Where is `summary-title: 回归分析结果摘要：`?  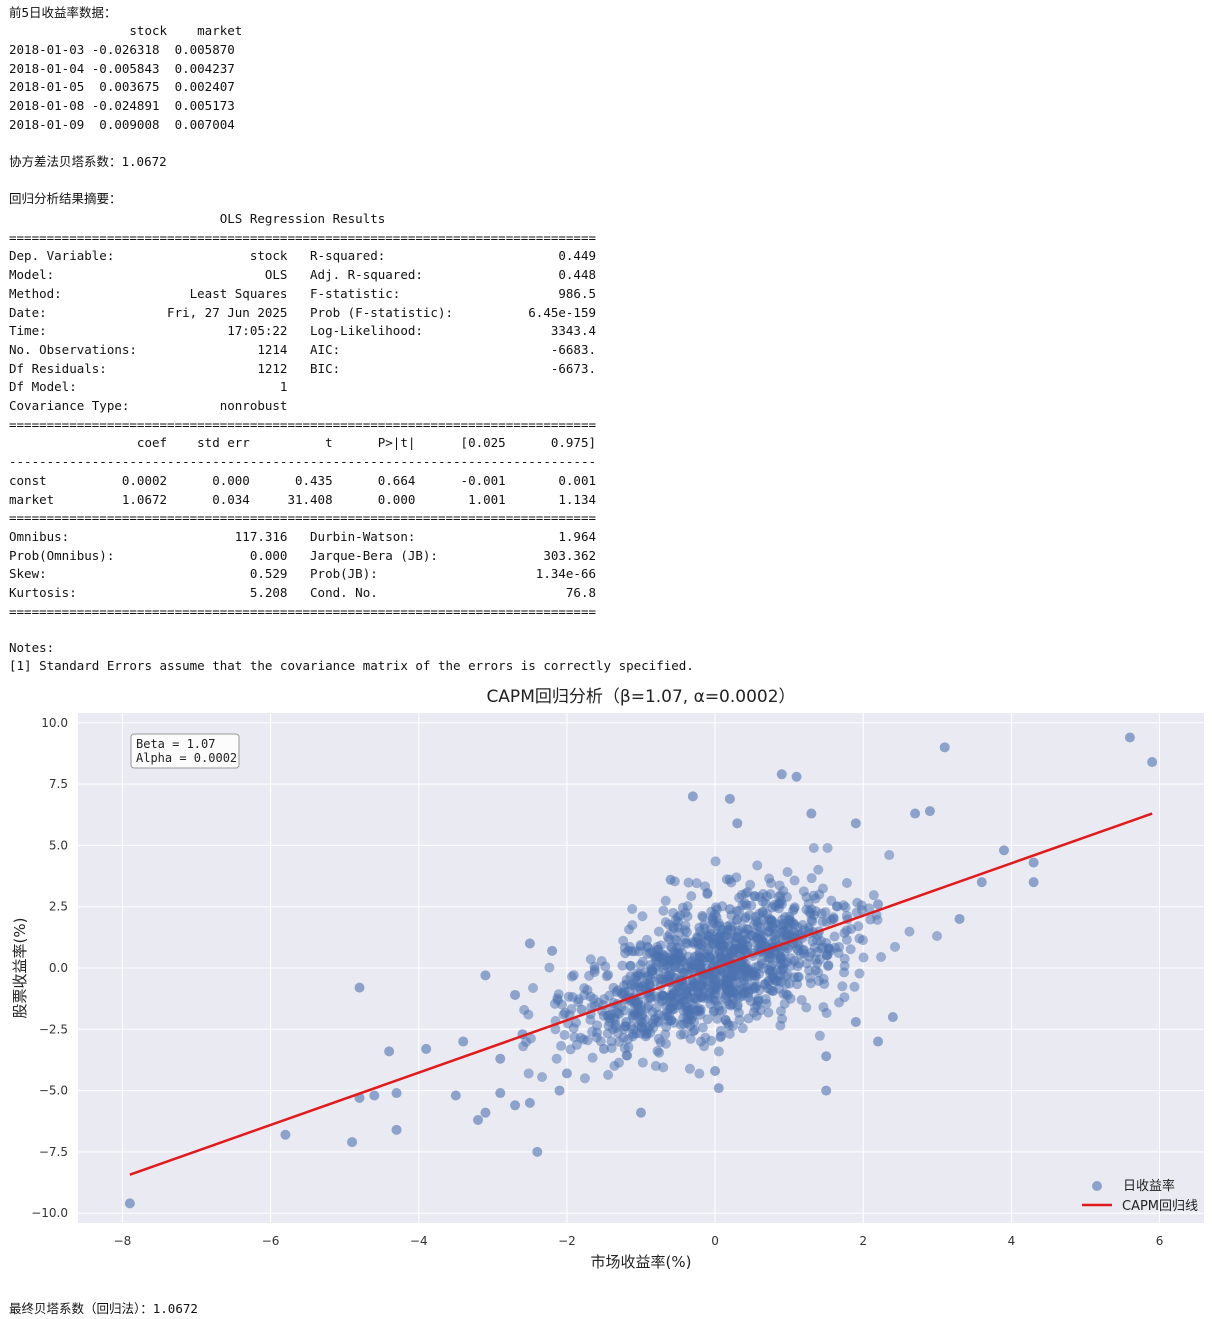 summary-title: 回归分析结果摘要： is located at coordinates (65, 198).